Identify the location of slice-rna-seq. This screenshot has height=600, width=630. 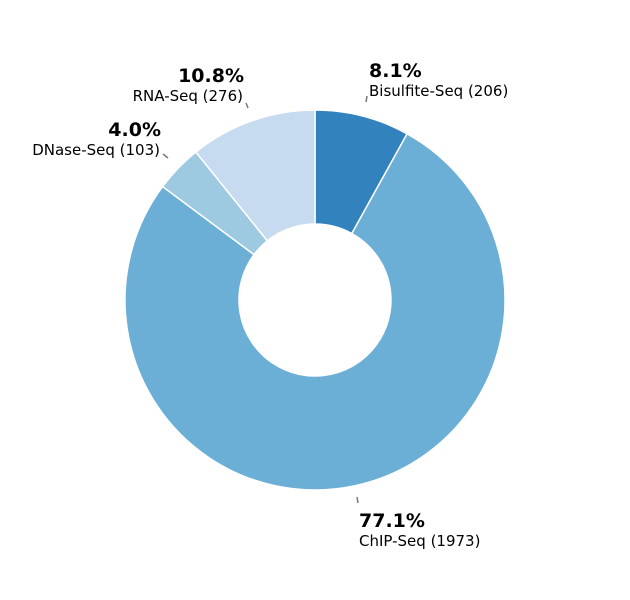
(255, 175).